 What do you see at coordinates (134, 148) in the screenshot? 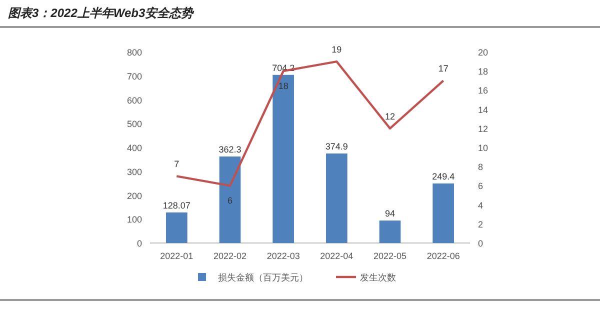
I see `y-tick-label: 400` at bounding box center [134, 148].